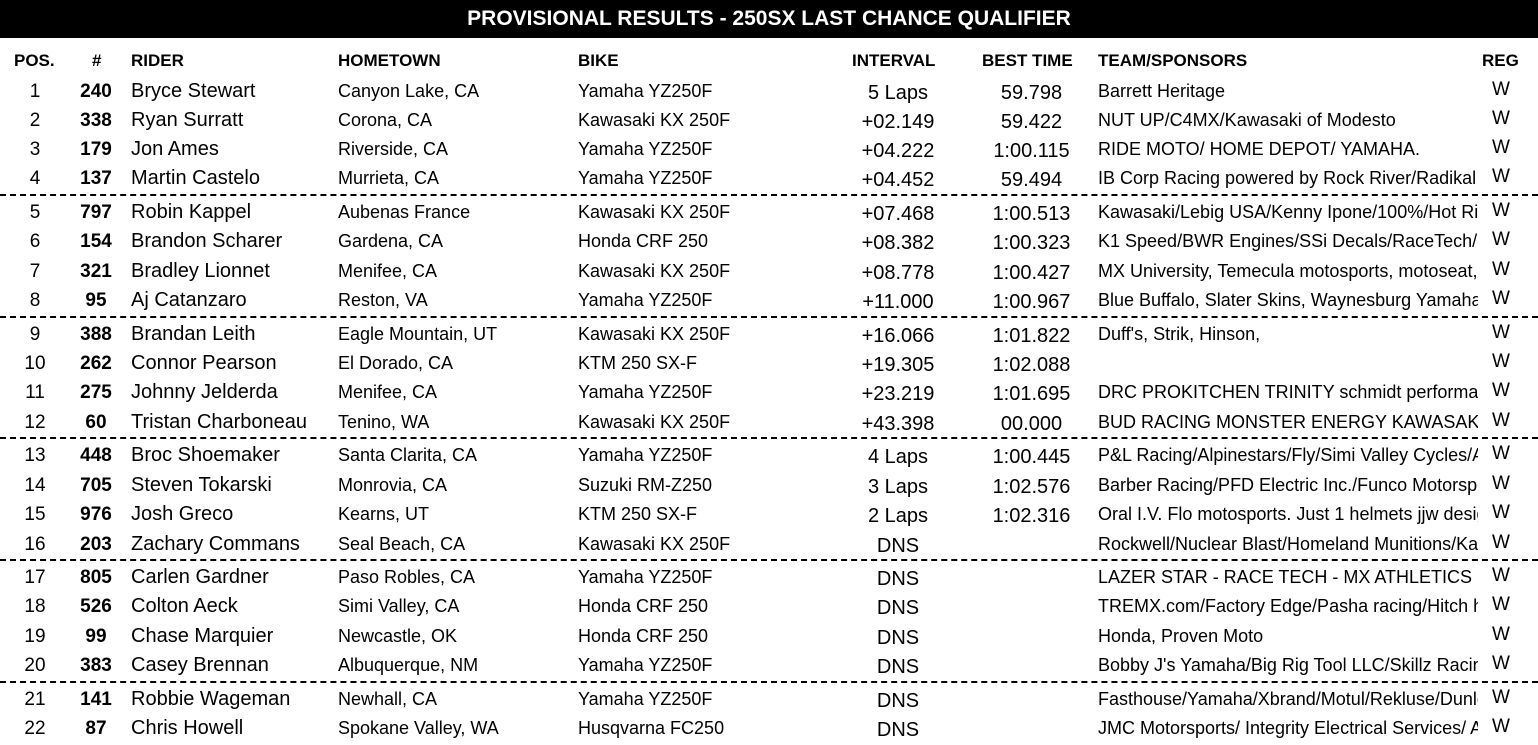 Image resolution: width=1538 pixels, height=745 pixels. Describe the element at coordinates (207, 241) in the screenshot. I see `row-rider: Brandon Scharer` at that location.